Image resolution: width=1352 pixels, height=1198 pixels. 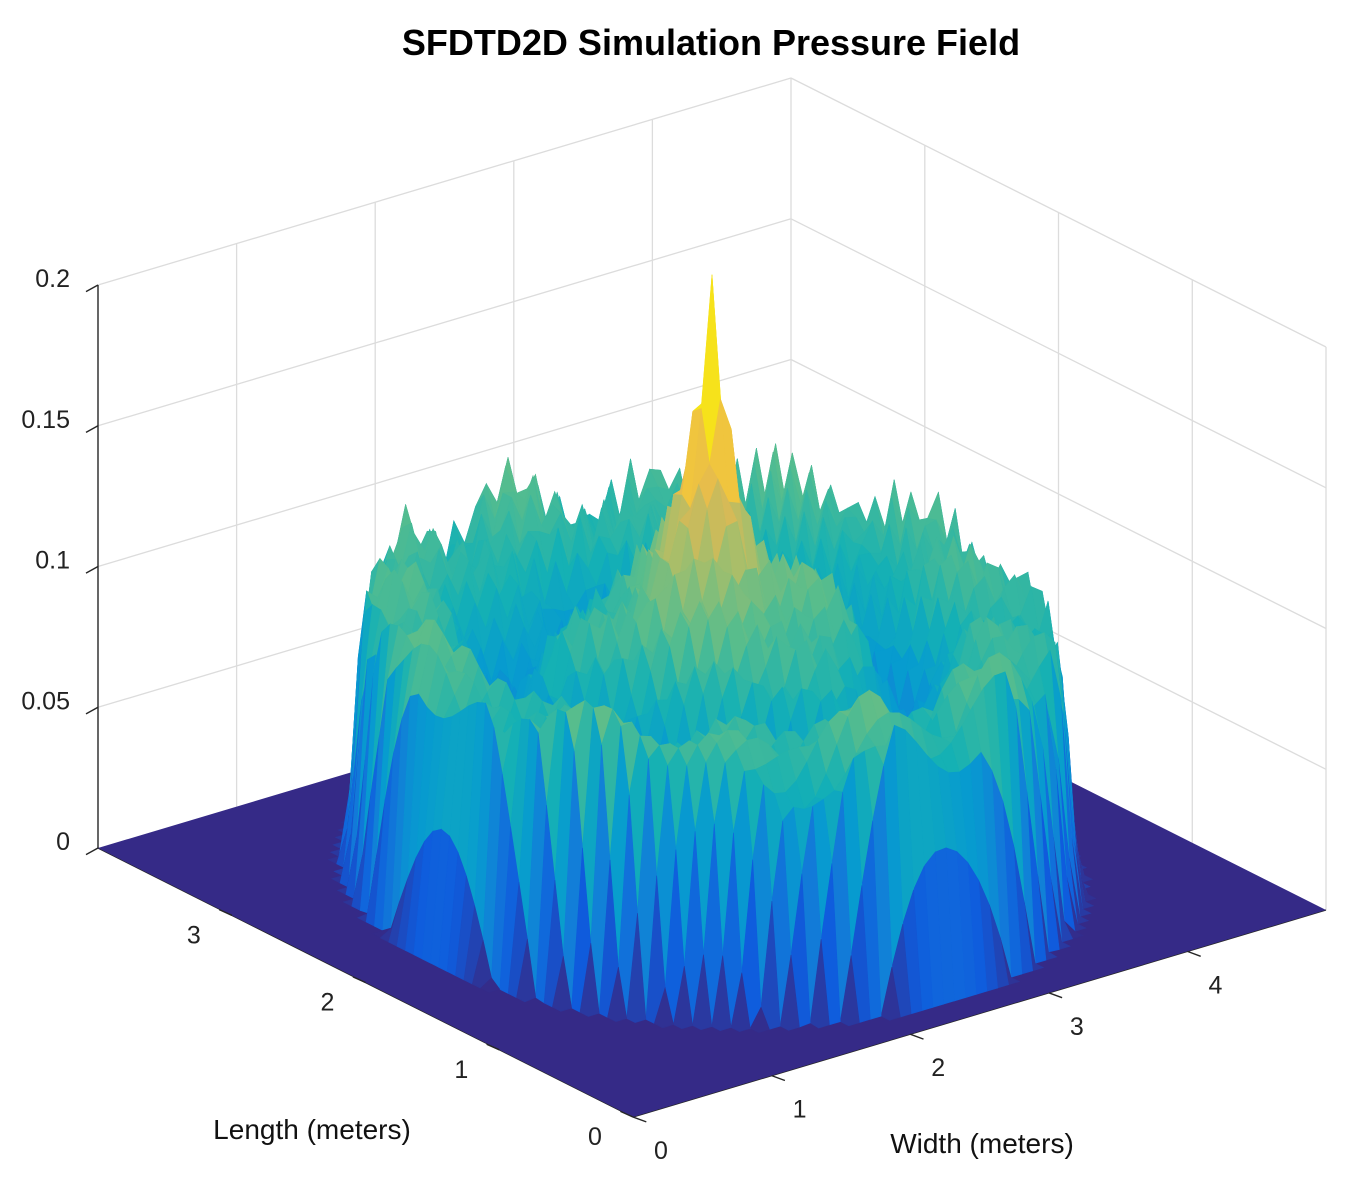 What do you see at coordinates (461, 1070) in the screenshot?
I see `y-tick-label: 1` at bounding box center [461, 1070].